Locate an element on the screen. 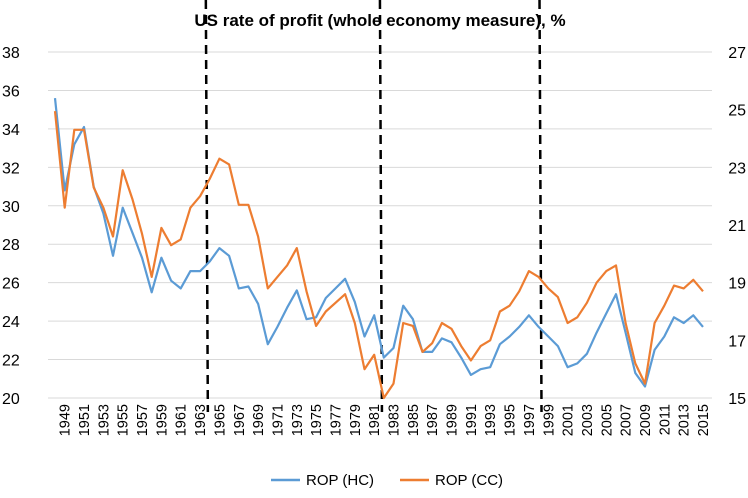 This screenshot has width=748, height=498. left-tick-label: 34 is located at coordinates (11, 130).